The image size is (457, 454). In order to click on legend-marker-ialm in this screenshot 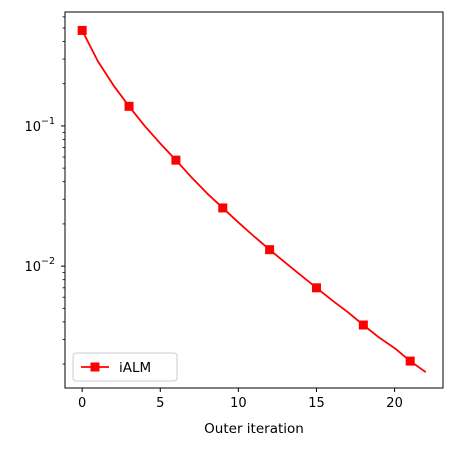, I will do `click(95, 367)`.